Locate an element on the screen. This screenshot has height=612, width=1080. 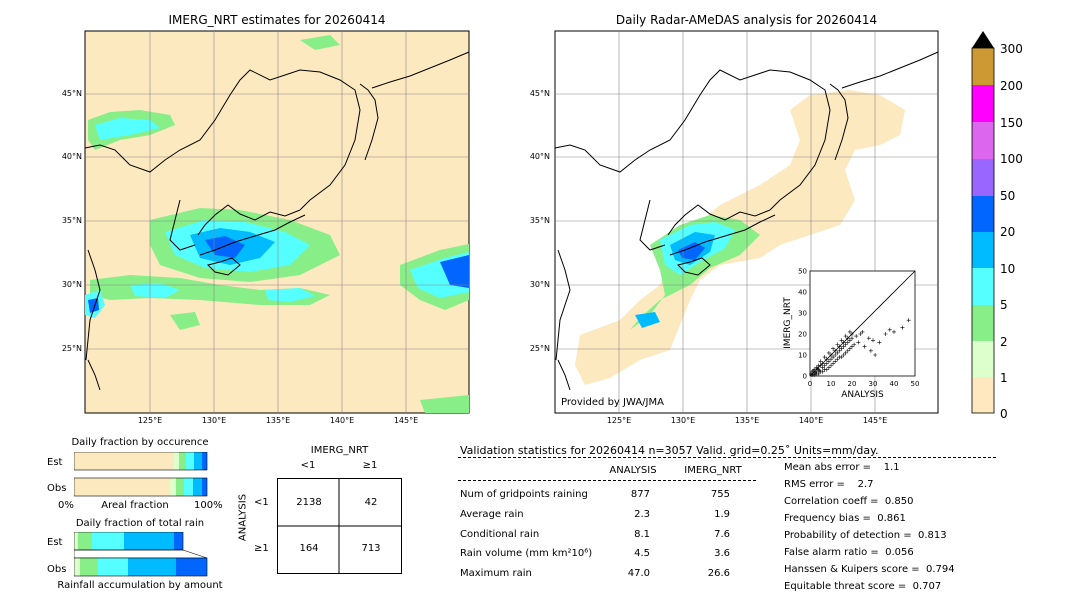
colorbar-label: 300 is located at coordinates (1011, 49).